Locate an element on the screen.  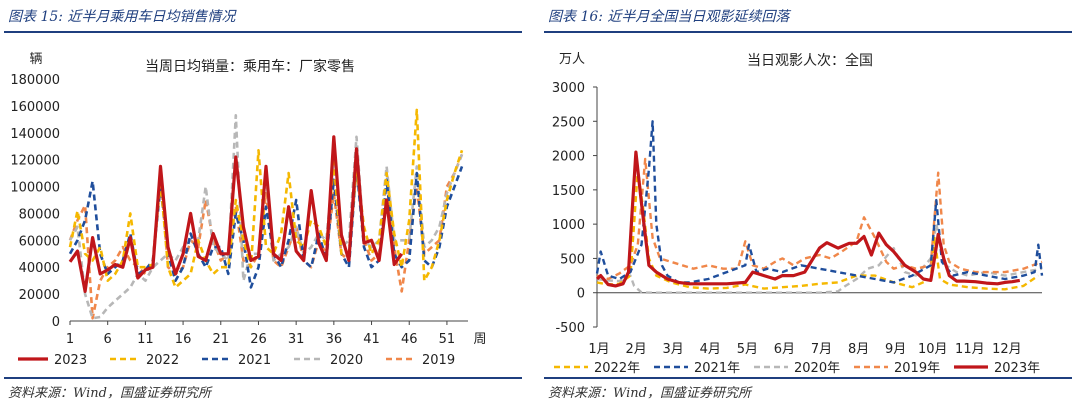
series-line-2020年 is located at coordinates (819, 258).